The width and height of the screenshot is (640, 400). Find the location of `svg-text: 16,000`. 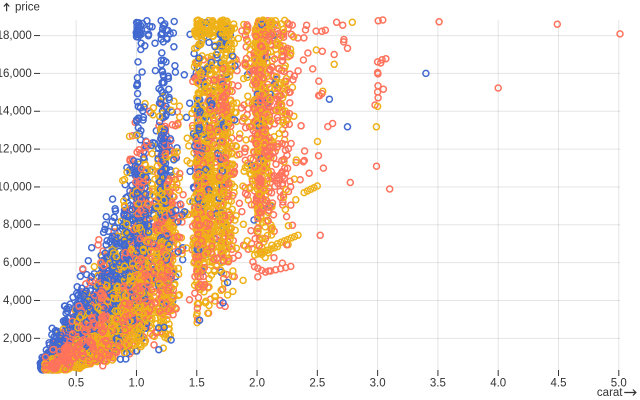

svg-text: 16,000 is located at coordinates (16, 74).